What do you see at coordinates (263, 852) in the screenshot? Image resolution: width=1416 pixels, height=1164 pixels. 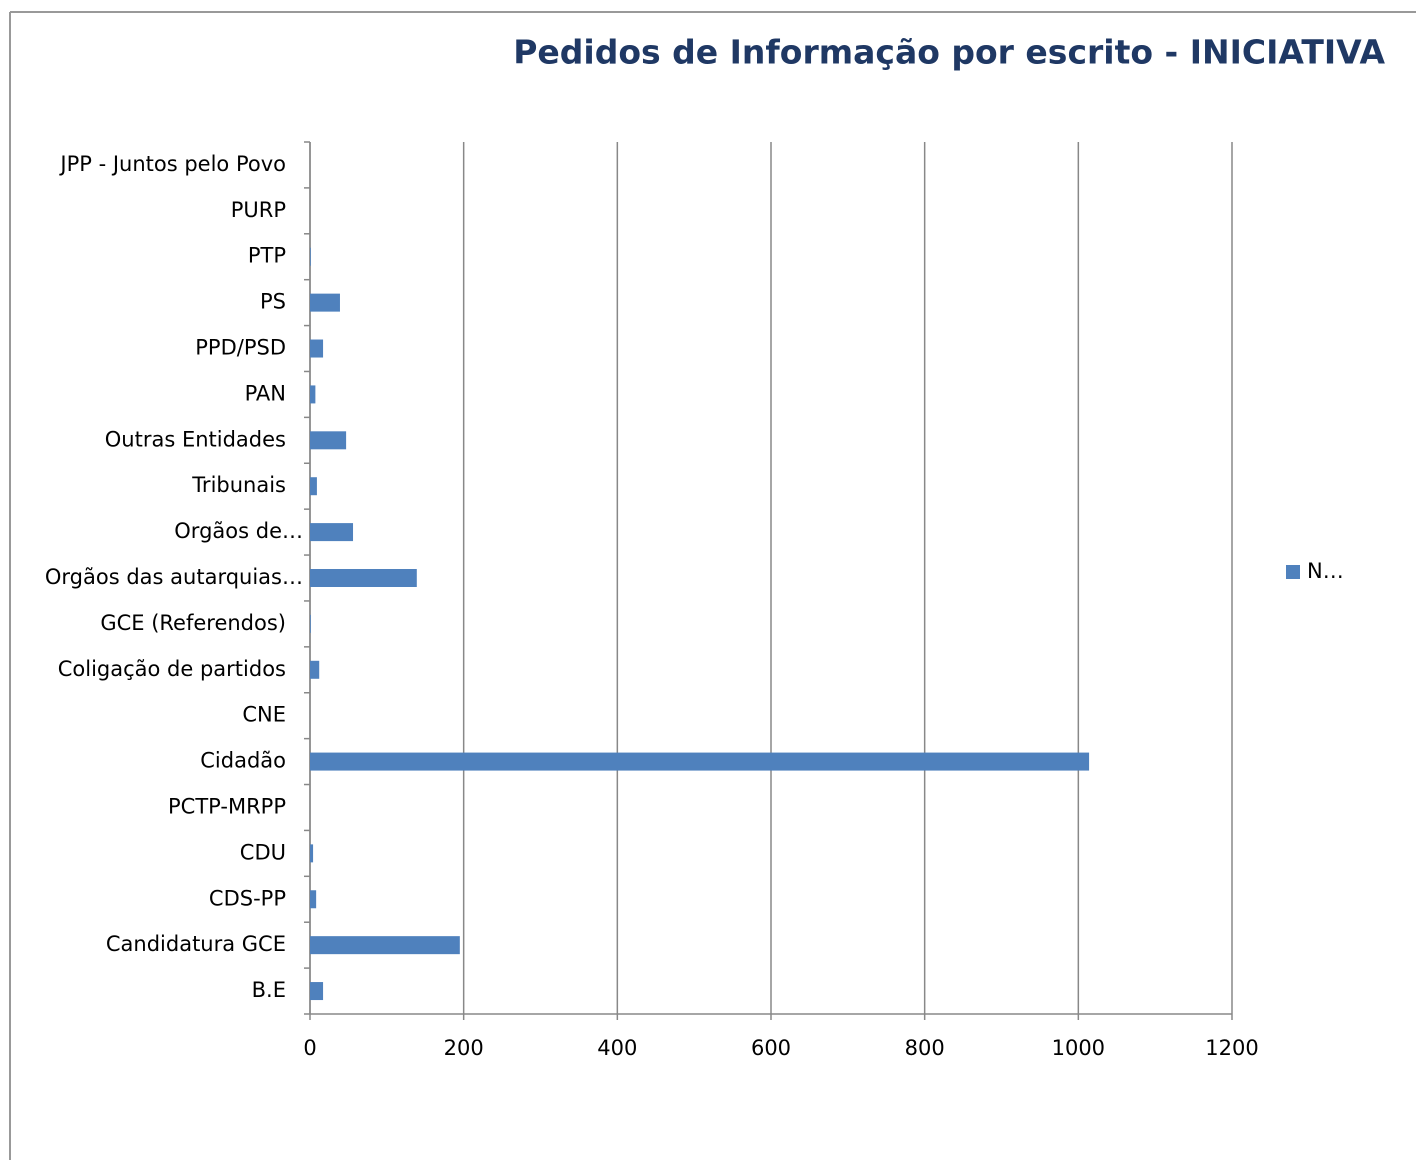 I see `y-tick-label: CDU` at bounding box center [263, 852].